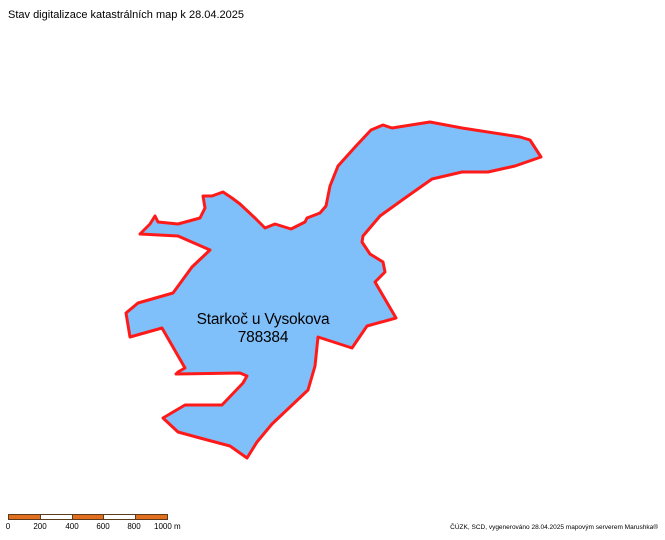  What do you see at coordinates (134, 526) in the screenshot?
I see `scale-bar-tick-label: 800` at bounding box center [134, 526].